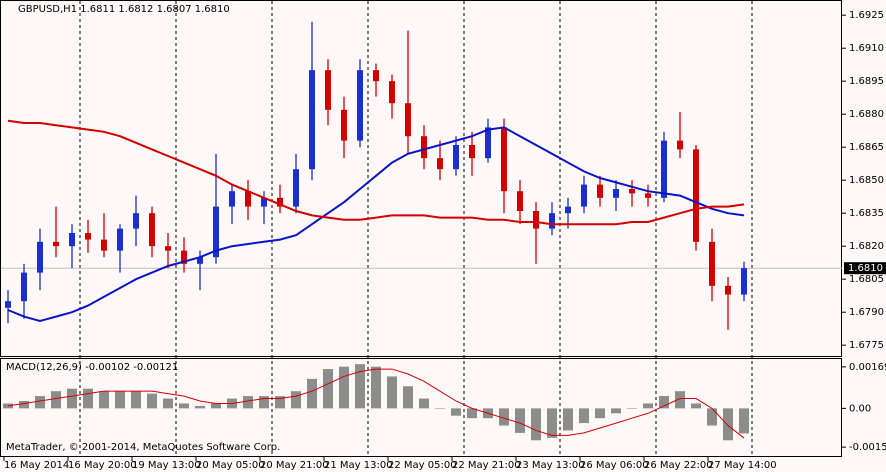 The height and width of the screenshot is (472, 886). I want to click on macd-title: MACD(12,26,9) -0.00102 -0.00121, so click(92, 367).